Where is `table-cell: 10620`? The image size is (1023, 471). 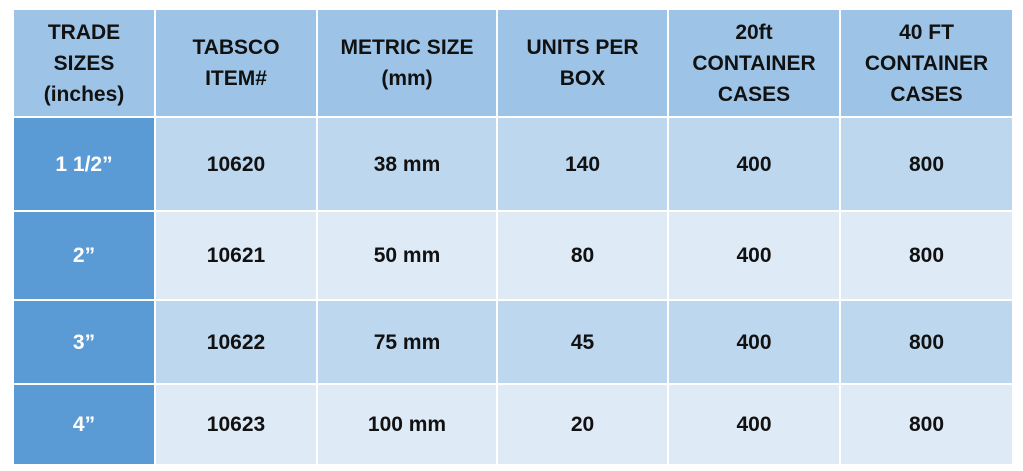
table-cell: 10620 is located at coordinates (236, 164).